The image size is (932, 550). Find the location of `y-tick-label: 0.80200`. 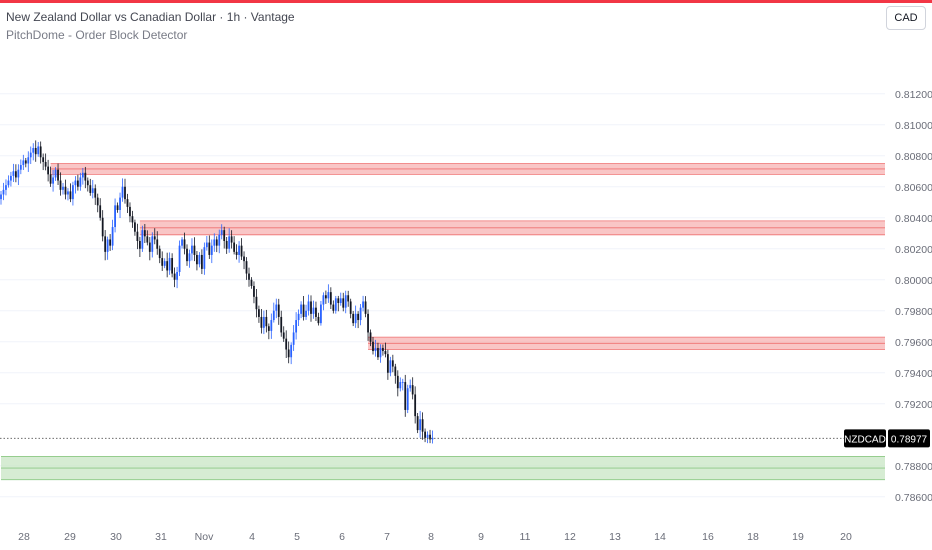

y-tick-label: 0.80200 is located at coordinates (913, 250).